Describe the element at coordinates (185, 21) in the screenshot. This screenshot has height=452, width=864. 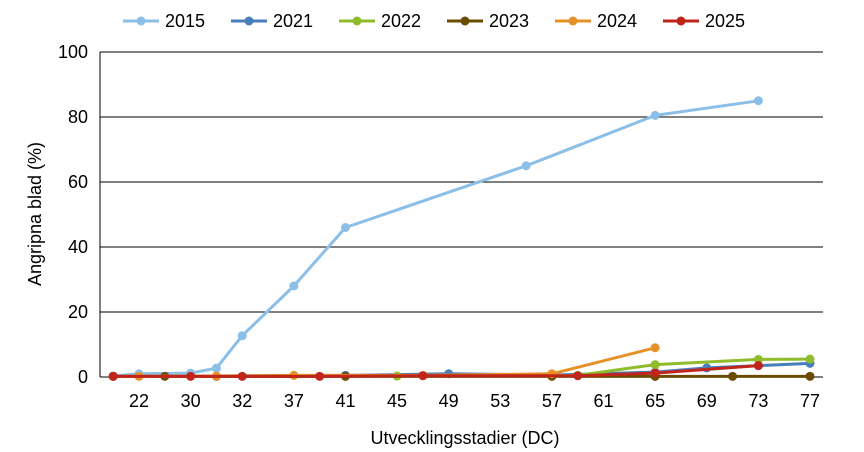
I see `legend-label: 2015` at that location.